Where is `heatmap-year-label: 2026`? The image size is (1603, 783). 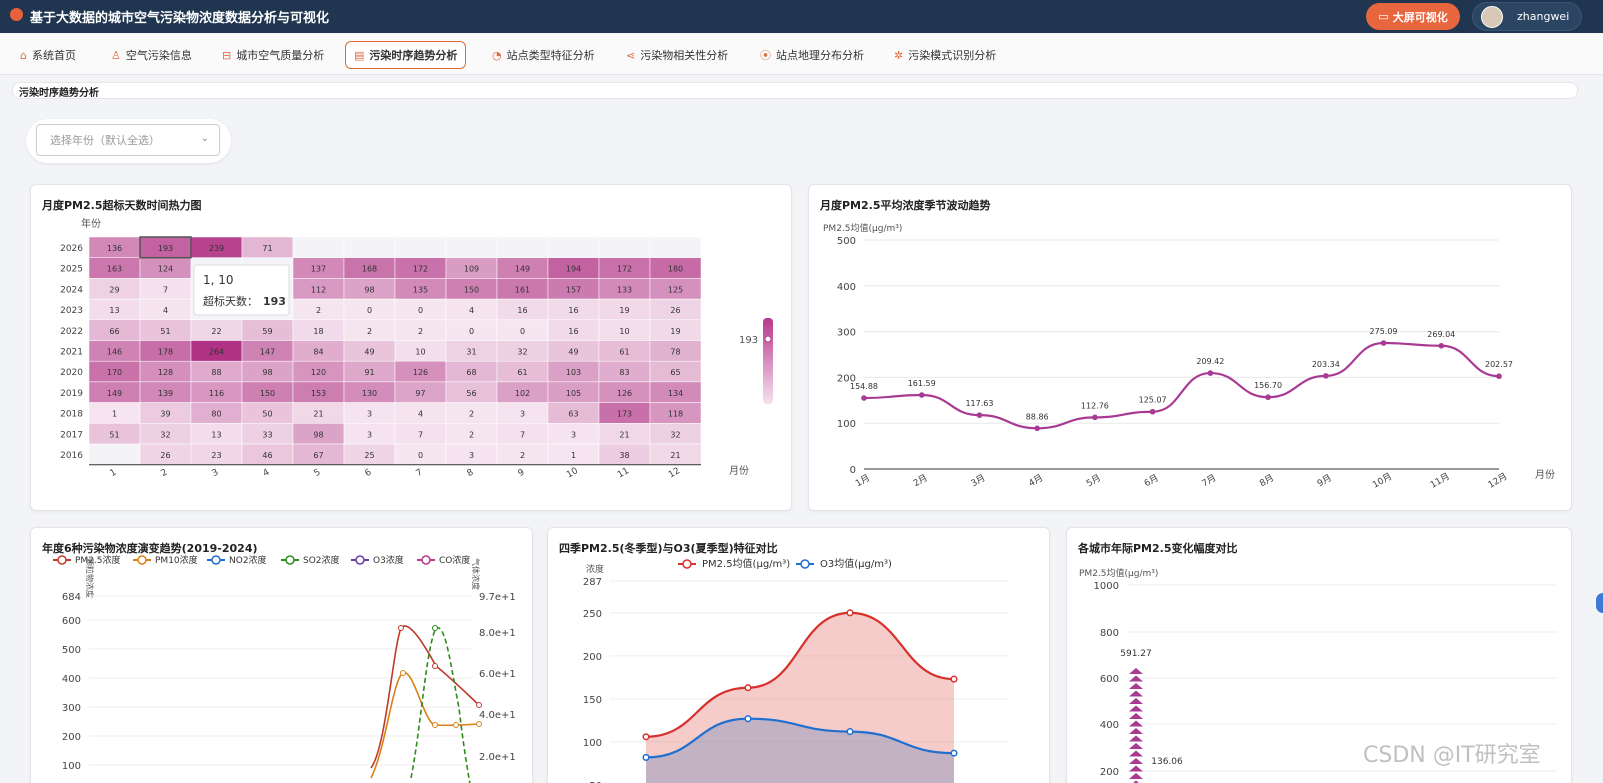
heatmap-year-label: 2026 is located at coordinates (71, 249).